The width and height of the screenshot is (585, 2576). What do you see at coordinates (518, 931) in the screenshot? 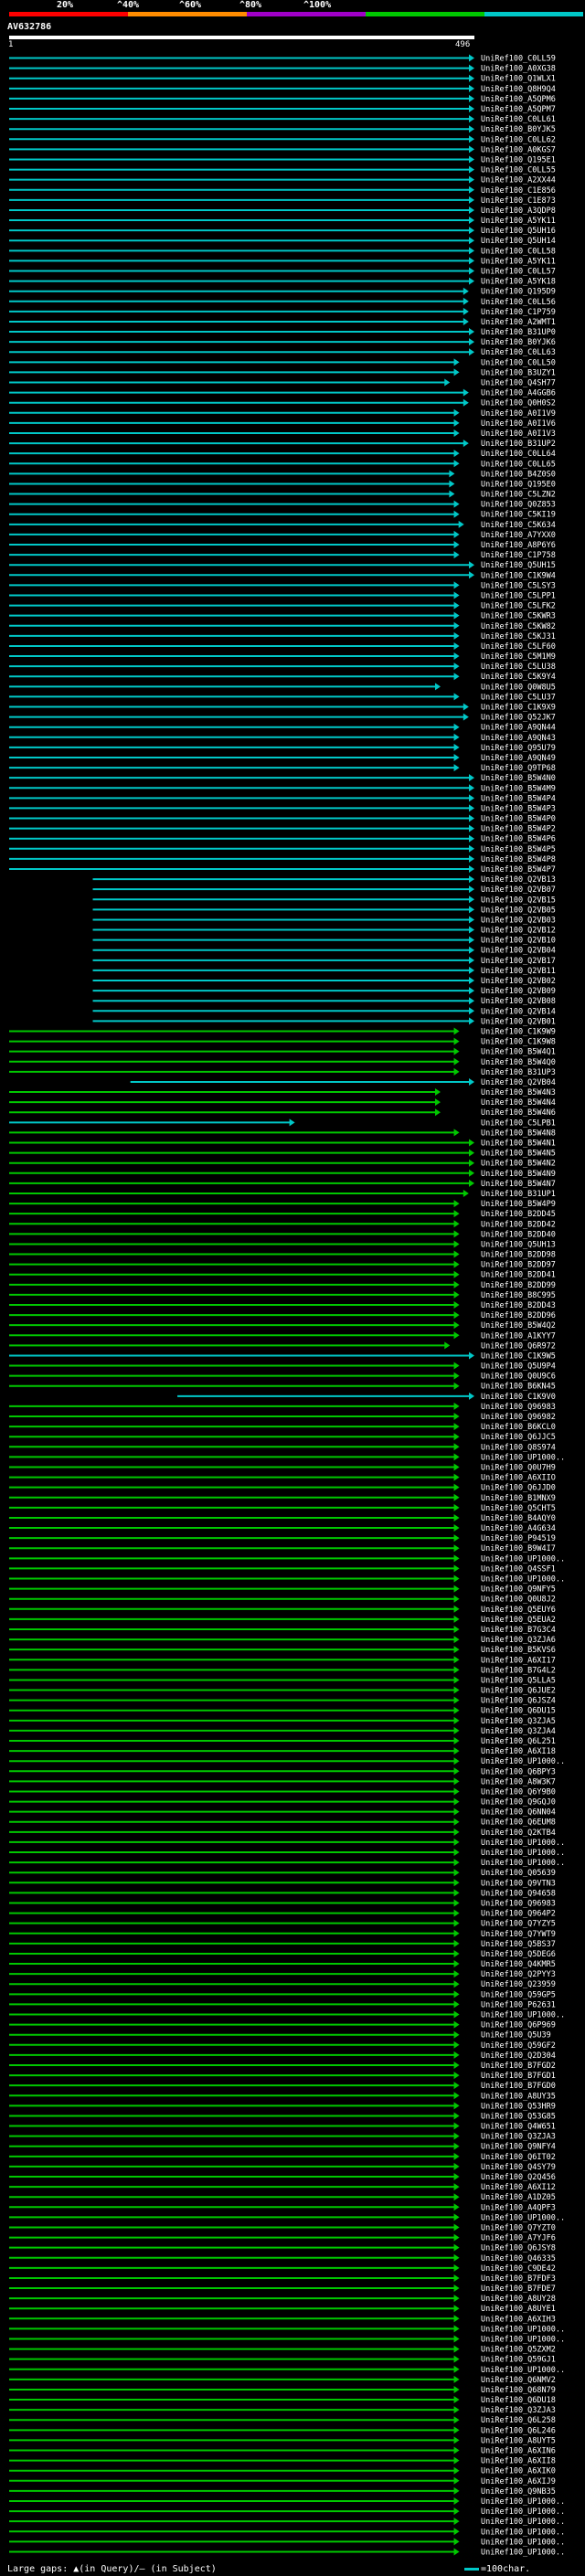
I see `hit-label: UniRef100_Q2VB12` at bounding box center [518, 931].